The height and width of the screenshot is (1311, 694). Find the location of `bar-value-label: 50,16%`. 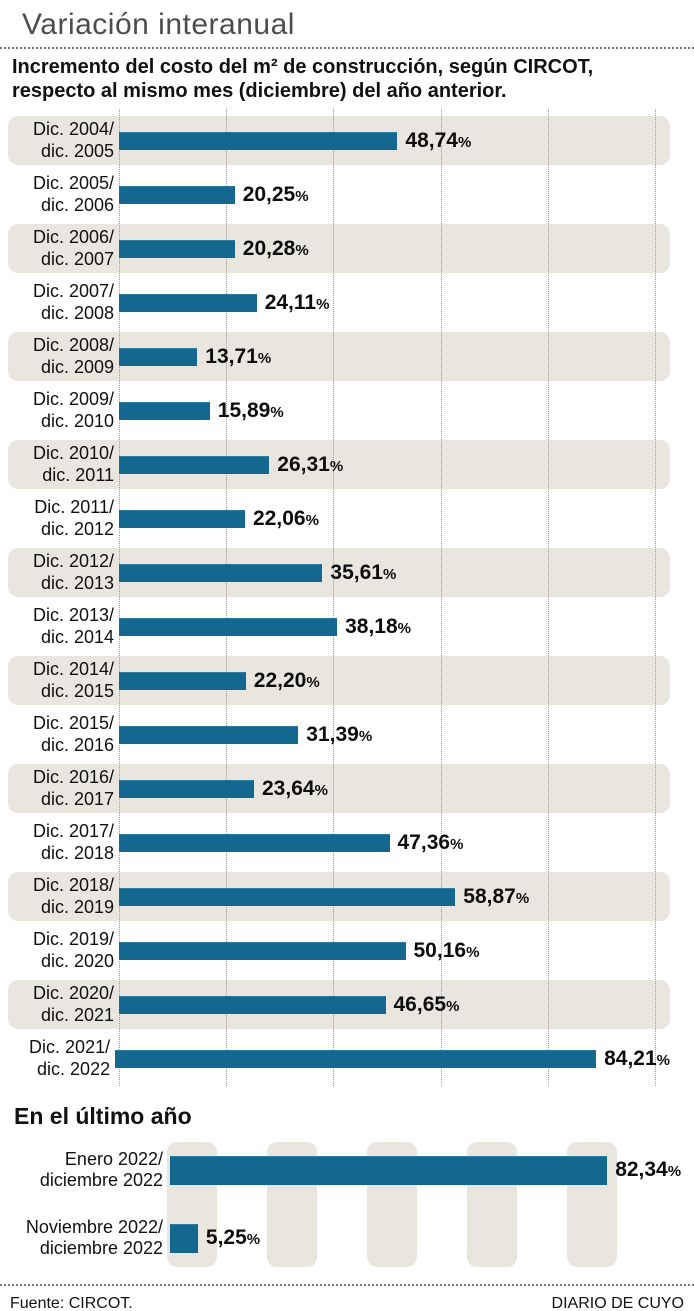

bar-value-label: 50,16% is located at coordinates (447, 951).